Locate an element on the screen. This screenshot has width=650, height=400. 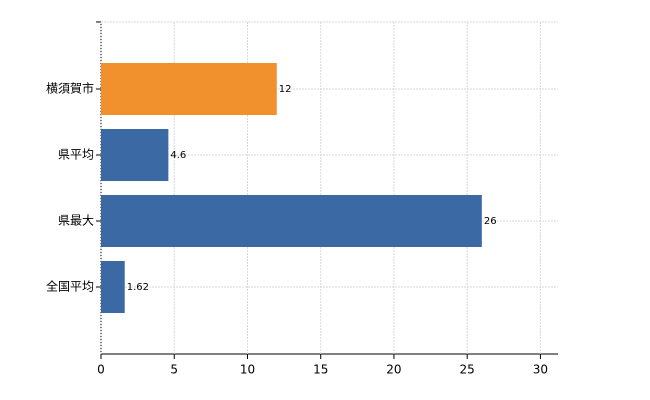
x-tick-label: 25 is located at coordinates (467, 370).